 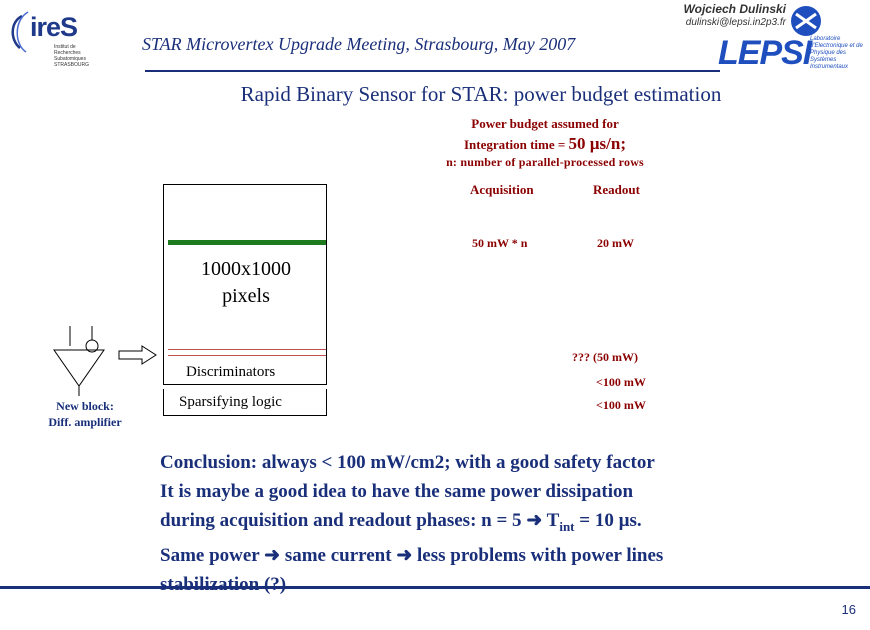 What do you see at coordinates (85, 422) in the screenshot?
I see `new-block-line-2: Diff. amplifier` at bounding box center [85, 422].